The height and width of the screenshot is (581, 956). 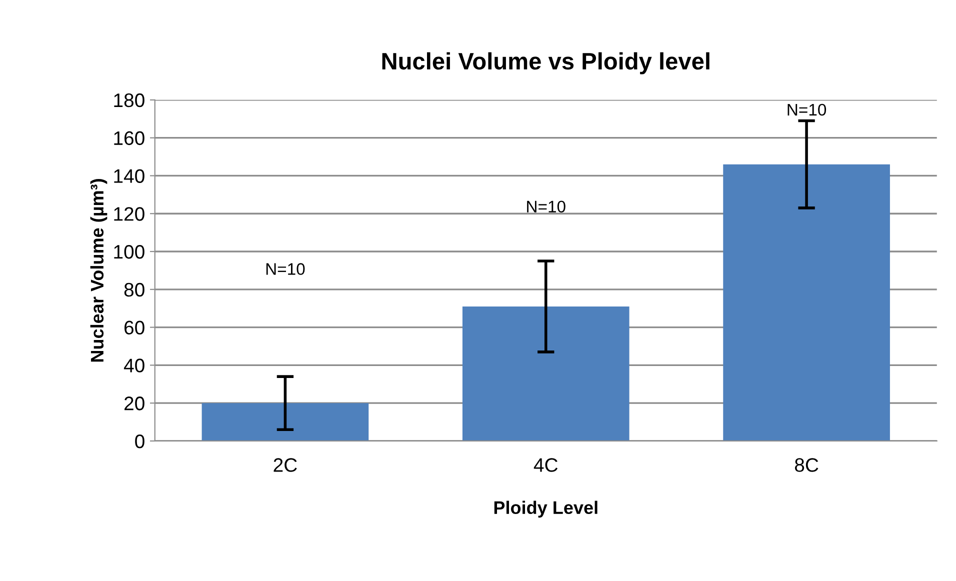 I want to click on y-tick-label: 60, so click(x=134, y=327).